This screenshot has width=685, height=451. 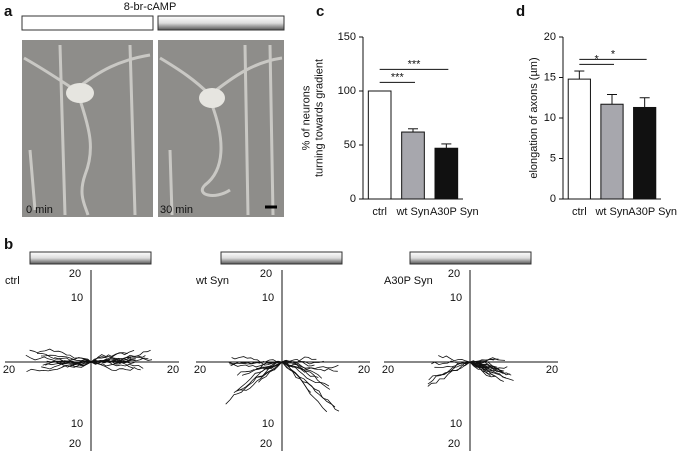 I want to click on image-title: 8-br-cAMP, so click(x=150, y=7).